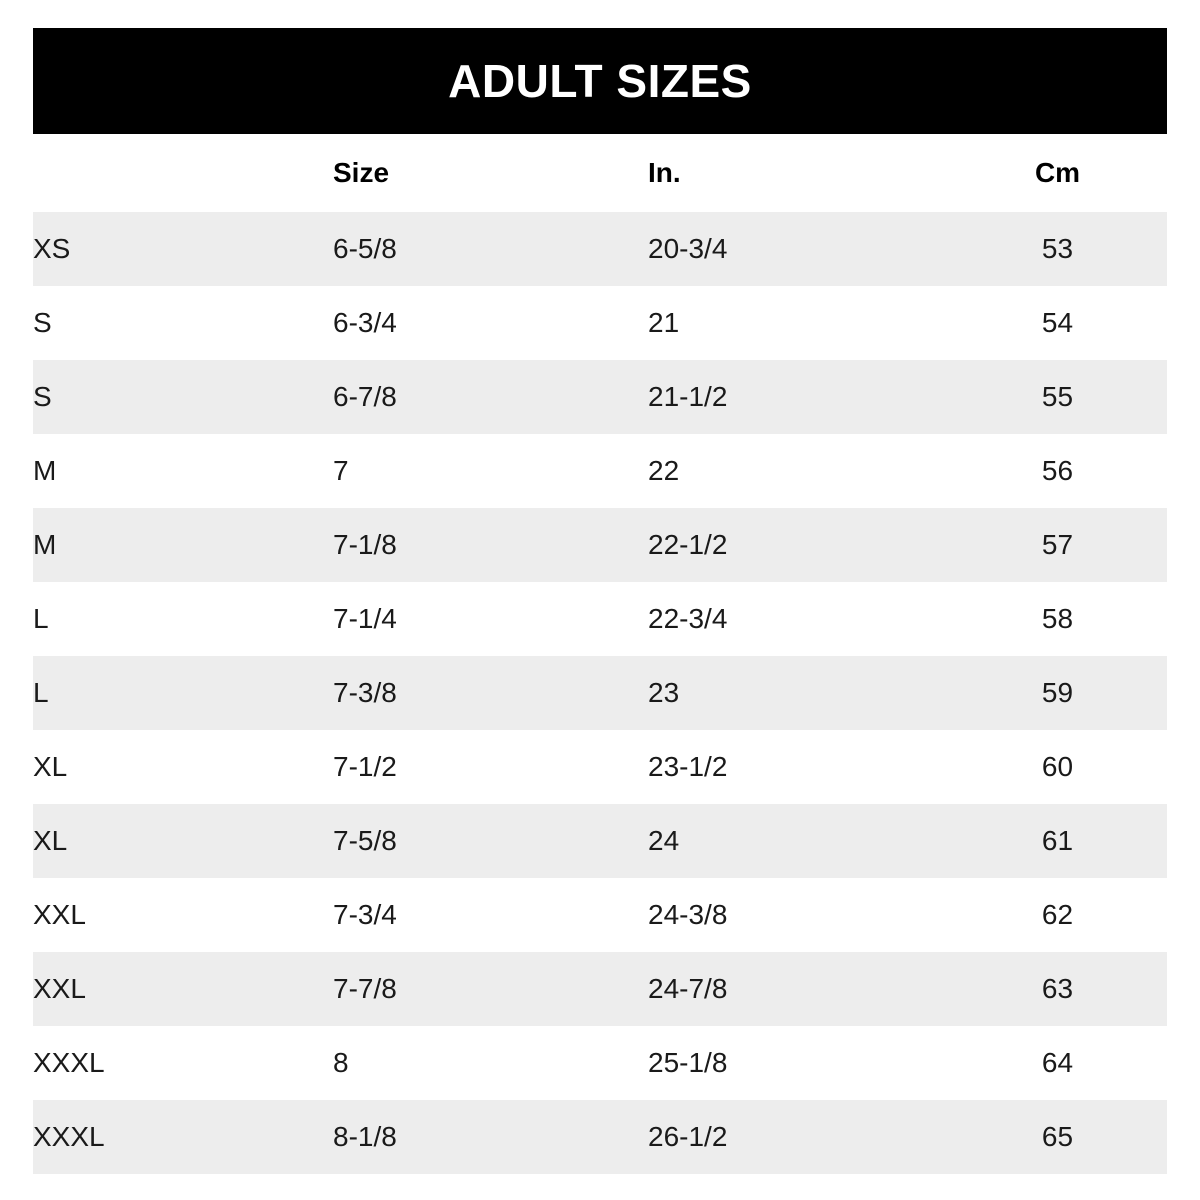  Describe the element at coordinates (1057, 619) in the screenshot. I see `cell-centimeters: 58` at that location.